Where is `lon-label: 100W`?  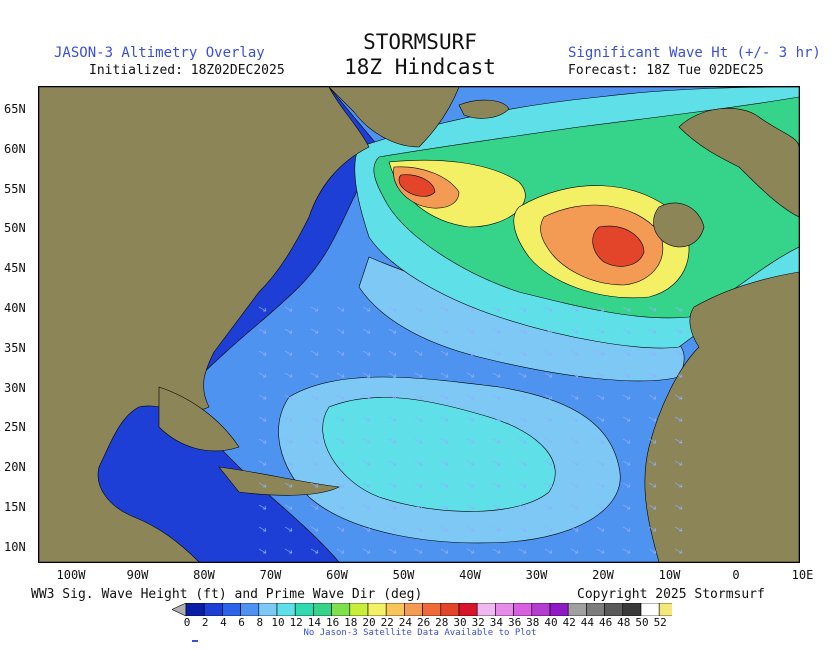 lon-label: 100W is located at coordinates (71, 575).